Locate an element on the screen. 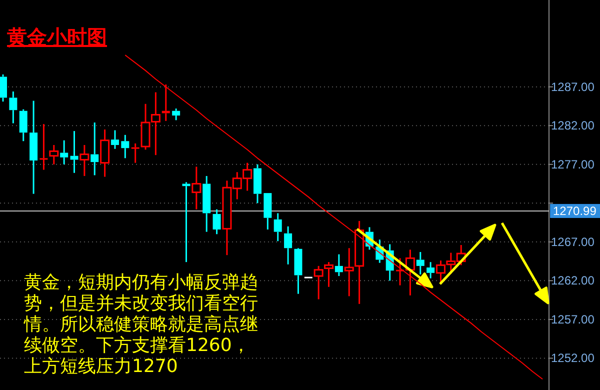  text: 黄金小时图 is located at coordinates (57, 37).